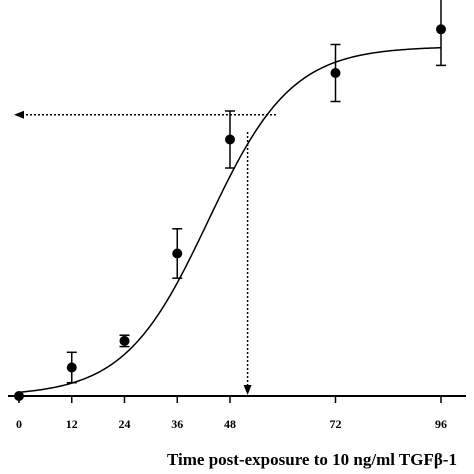  Describe the element at coordinates (312, 459) in the screenshot. I see `x-axis-title: Time post-exposure to 10 ng/ml TGFβ-1` at that location.